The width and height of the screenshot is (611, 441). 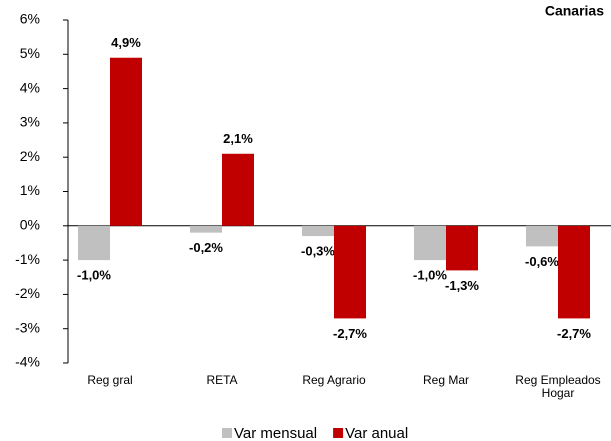 I want to click on y-tick-label: 6%, so click(x=30, y=19).